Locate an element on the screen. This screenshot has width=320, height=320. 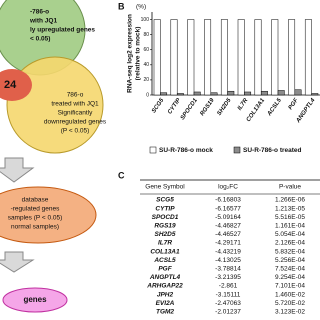
x-tick-label: ACSL5 is located at coordinates (274, 107).